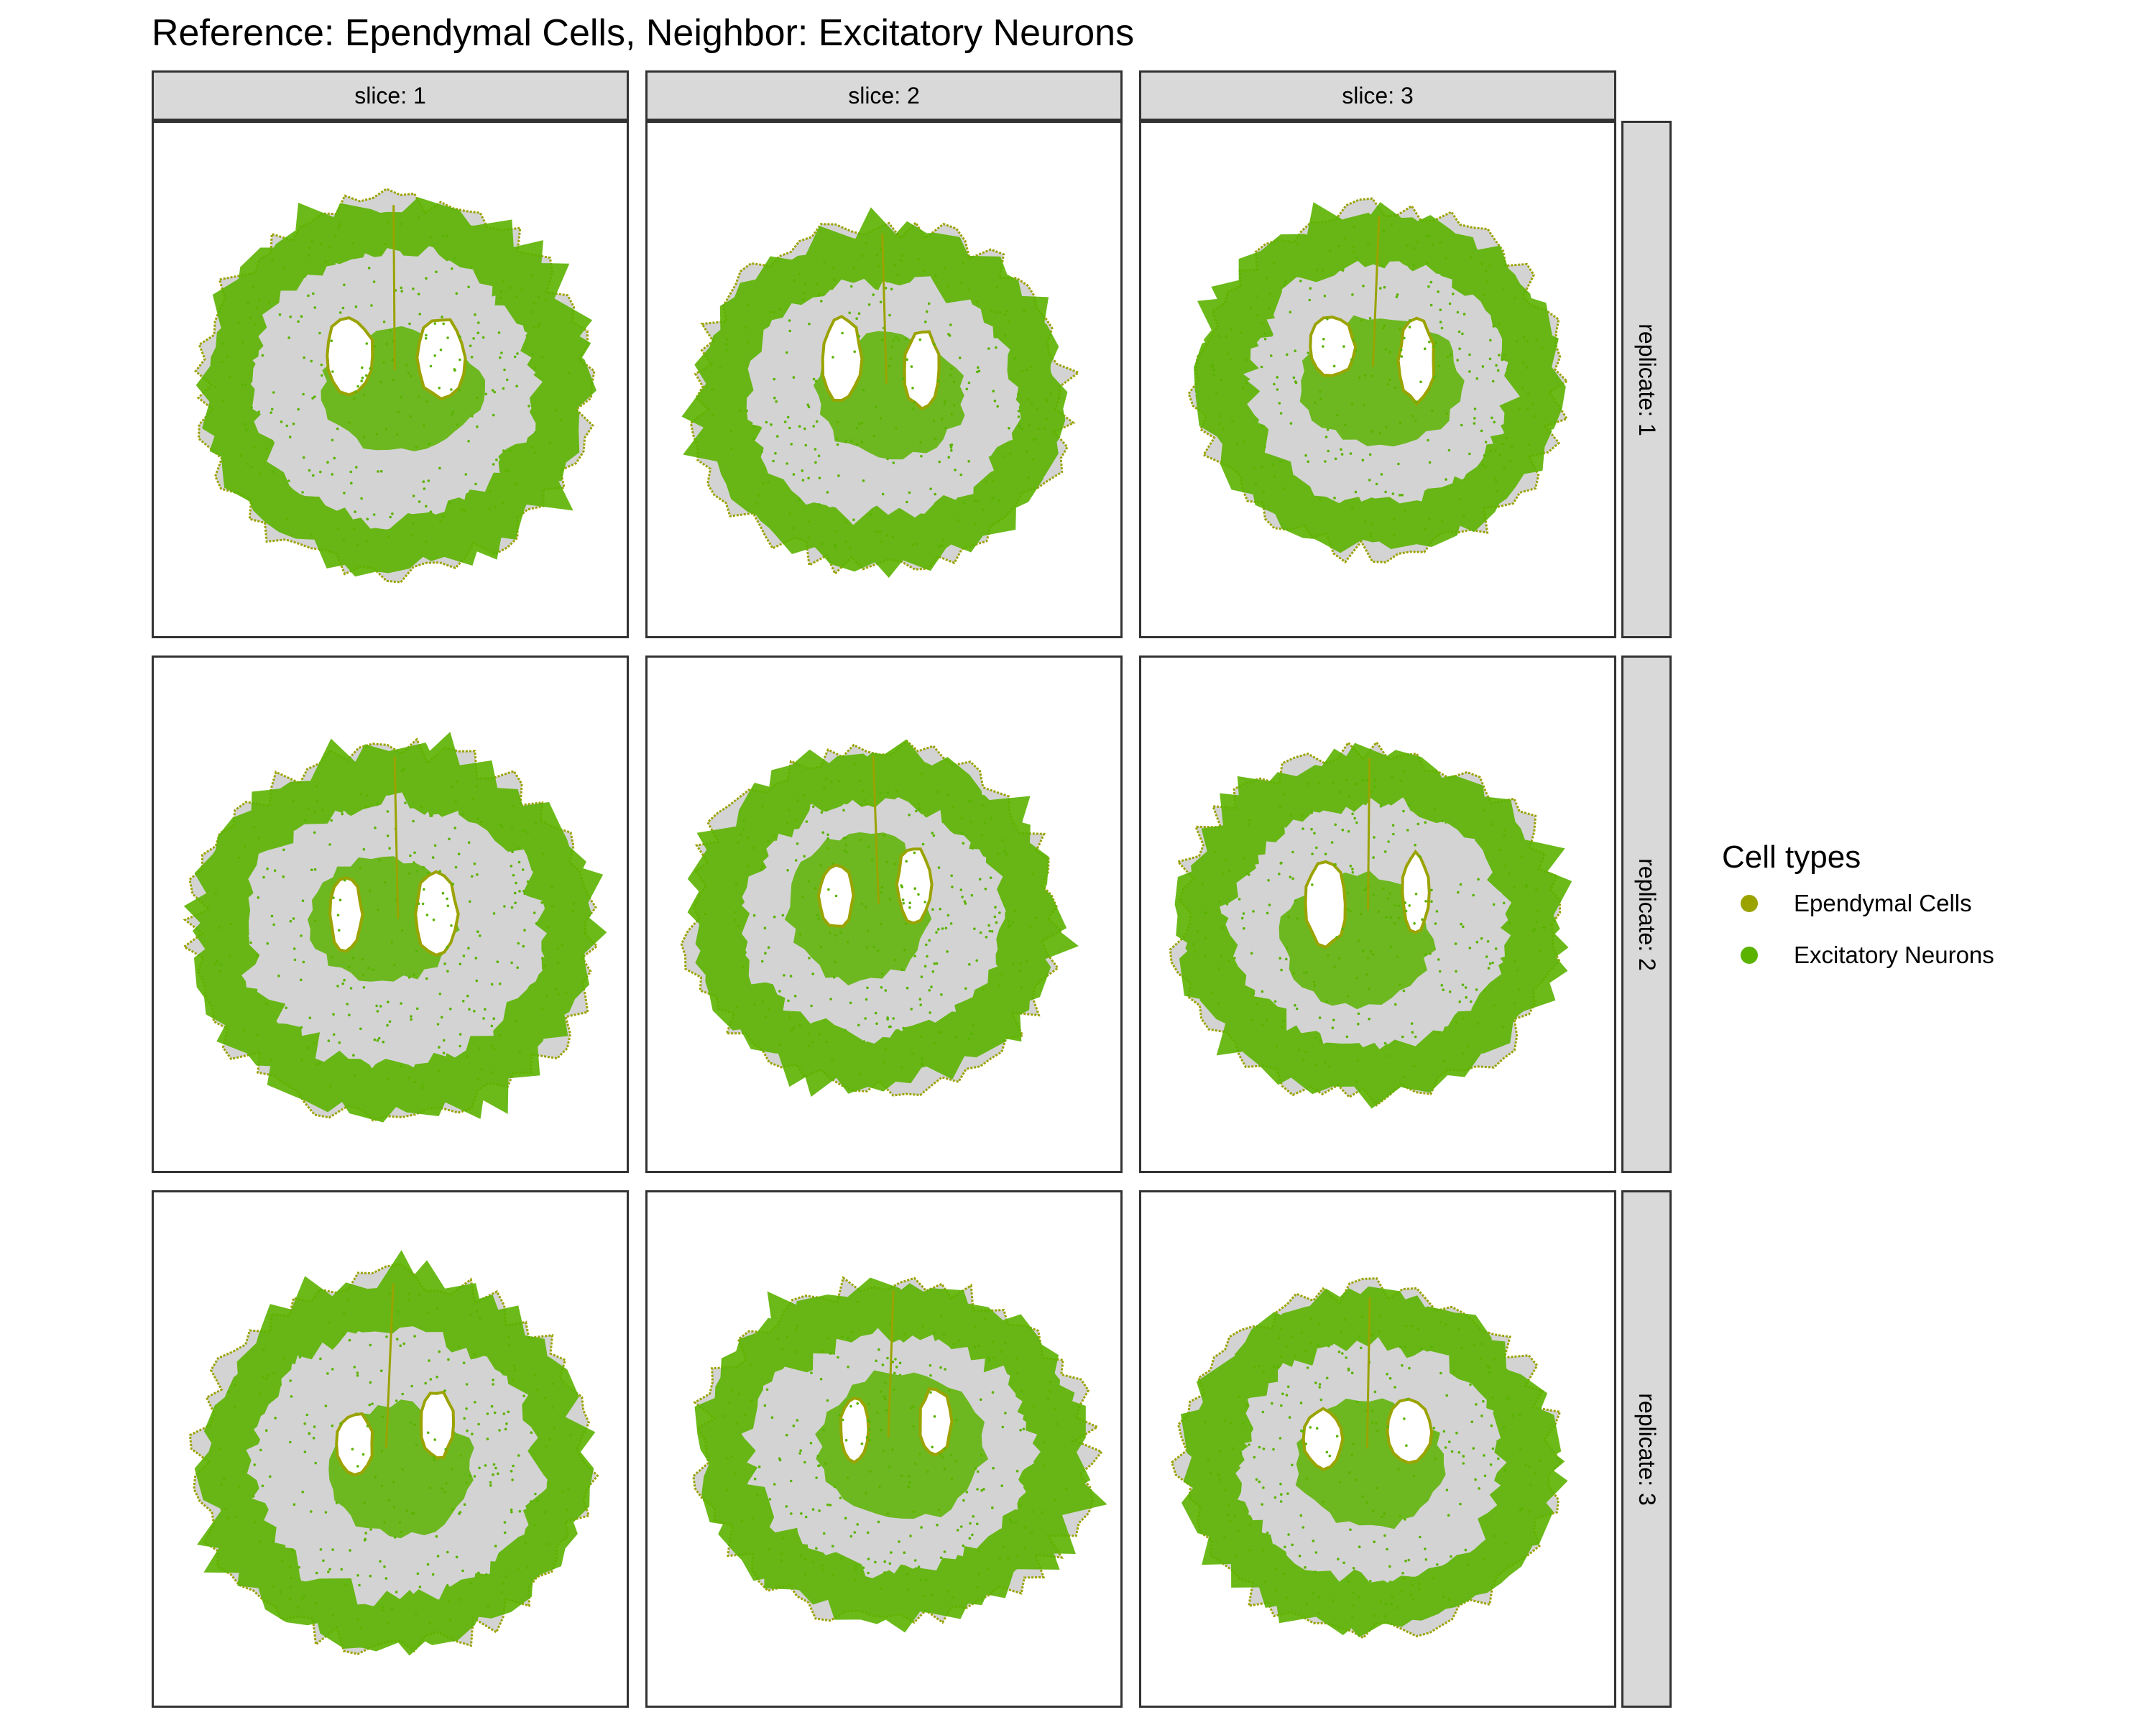 This screenshot has height=1725, width=2156. I want to click on legend-item-excitatory: Excitatory Neurons, so click(1858, 955).